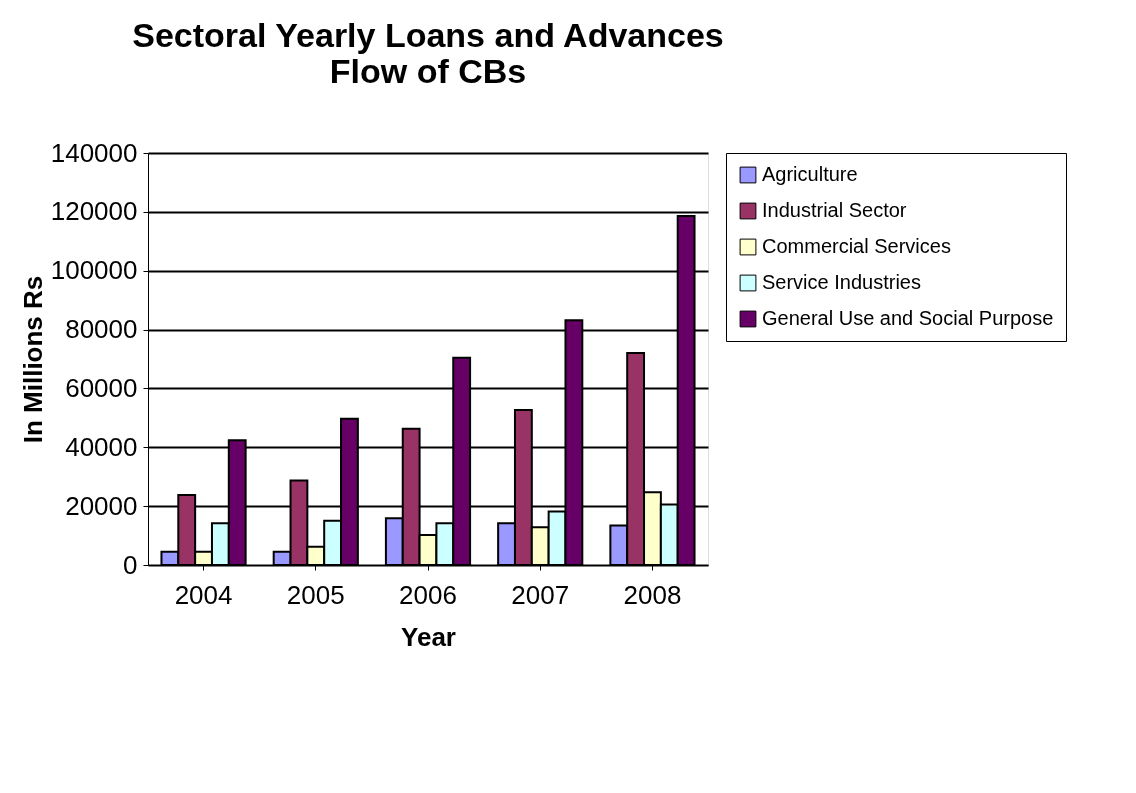 The width and height of the screenshot is (1136, 793). What do you see at coordinates (810, 174) in the screenshot?
I see `legend-label: Agriculture` at bounding box center [810, 174].